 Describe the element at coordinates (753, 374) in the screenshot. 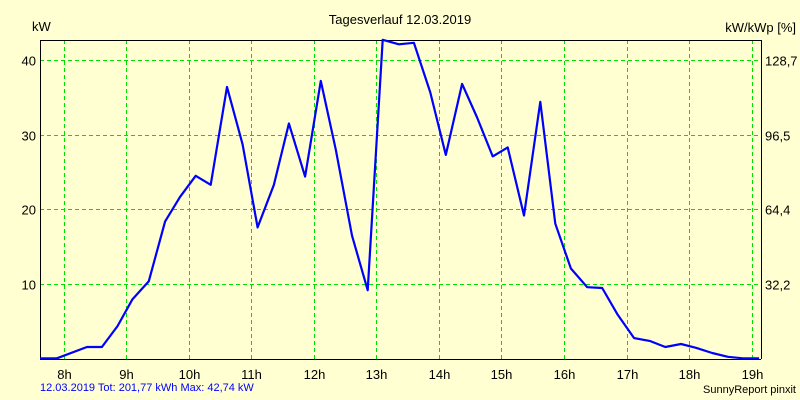

I see `x-tick-label: 19h` at that location.